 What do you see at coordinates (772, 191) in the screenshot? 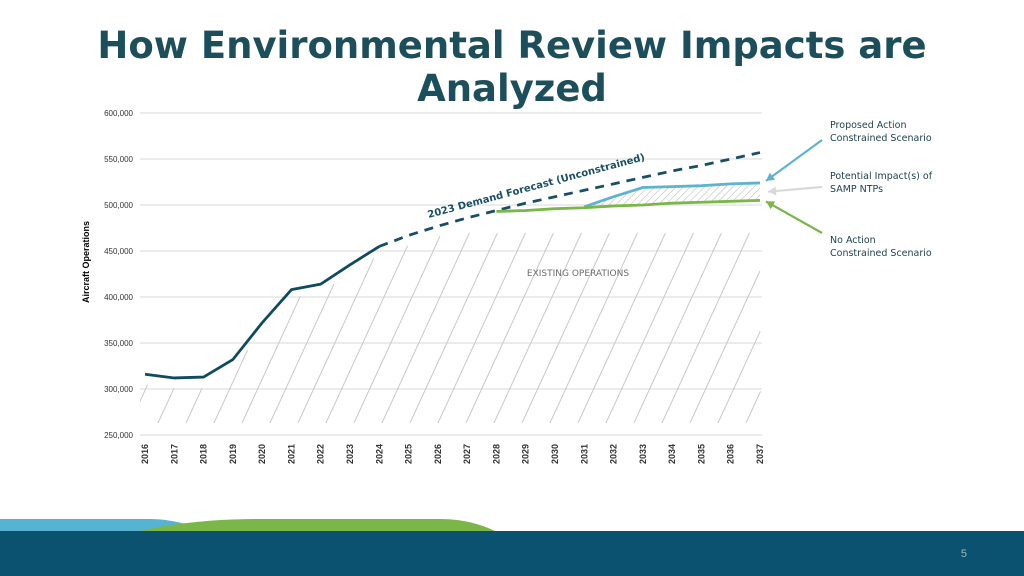
I see `impact-callout-arrow-head` at bounding box center [772, 191].